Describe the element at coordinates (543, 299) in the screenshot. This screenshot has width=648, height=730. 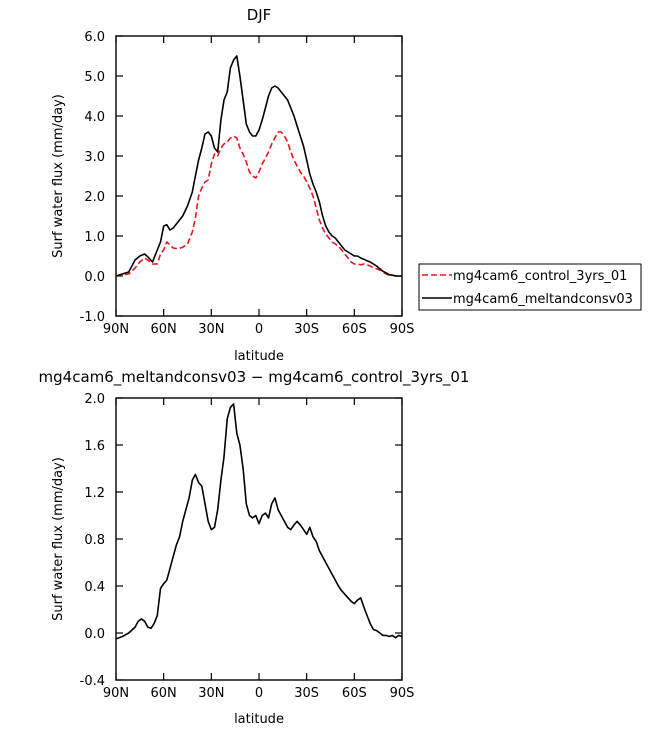
I see `legend-label-melt: mg4cam6_meltandconsv03` at that location.